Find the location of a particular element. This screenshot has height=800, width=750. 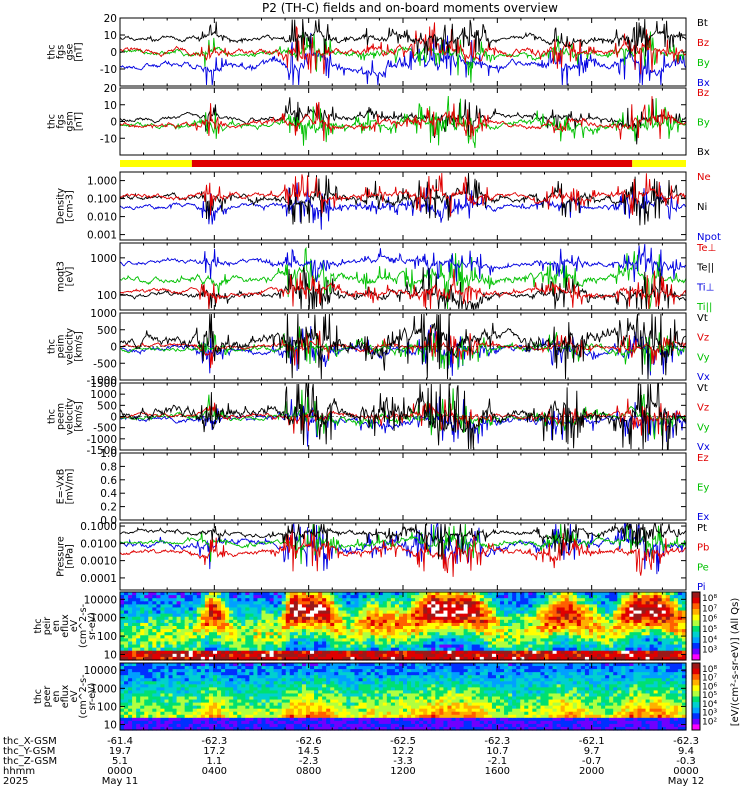

y-tick-label: 10000 is located at coordinates (100, 600).